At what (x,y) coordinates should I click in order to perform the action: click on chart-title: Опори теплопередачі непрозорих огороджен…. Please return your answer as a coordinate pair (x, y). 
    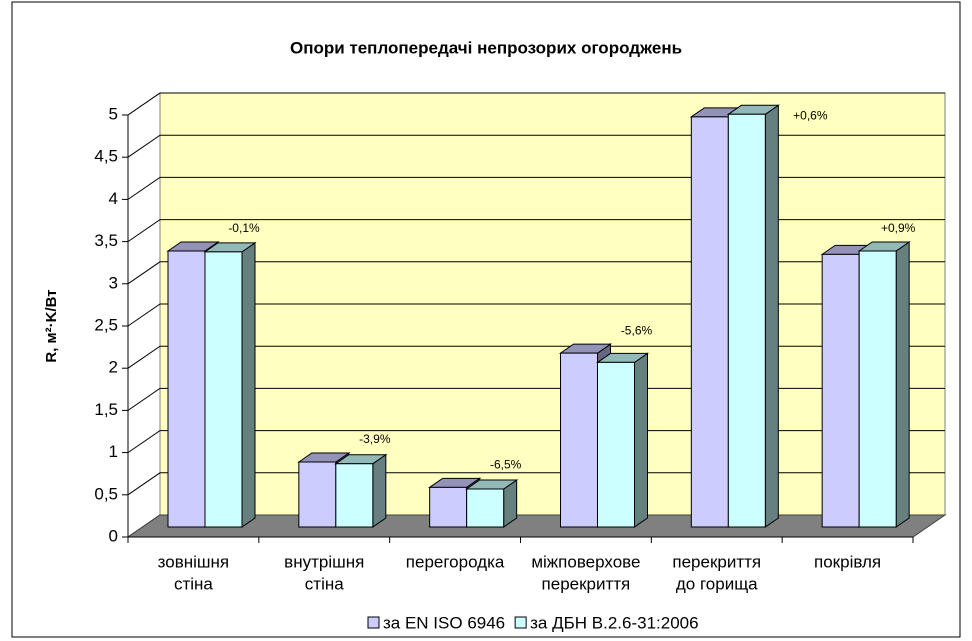
    Looking at the image, I should click on (486, 47).